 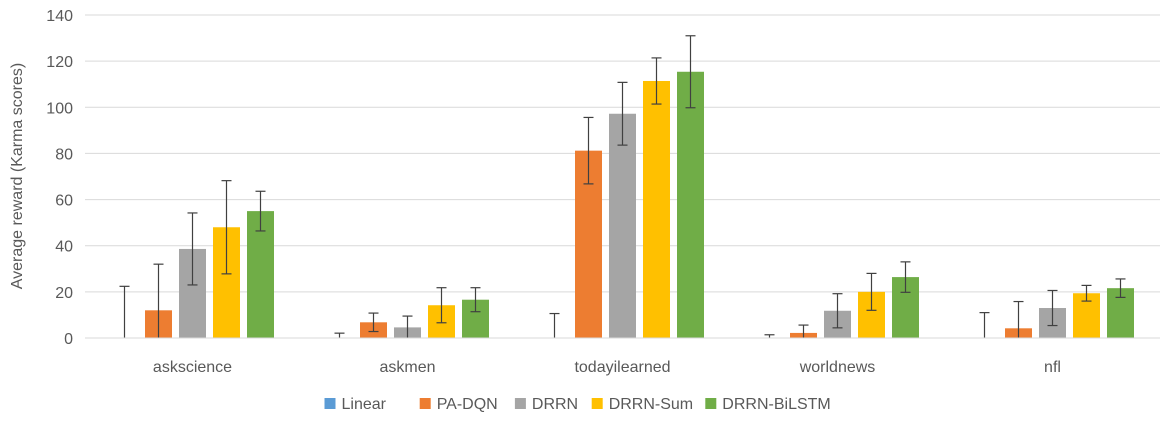 I want to click on y-tick-label: 100, so click(x=59, y=108).